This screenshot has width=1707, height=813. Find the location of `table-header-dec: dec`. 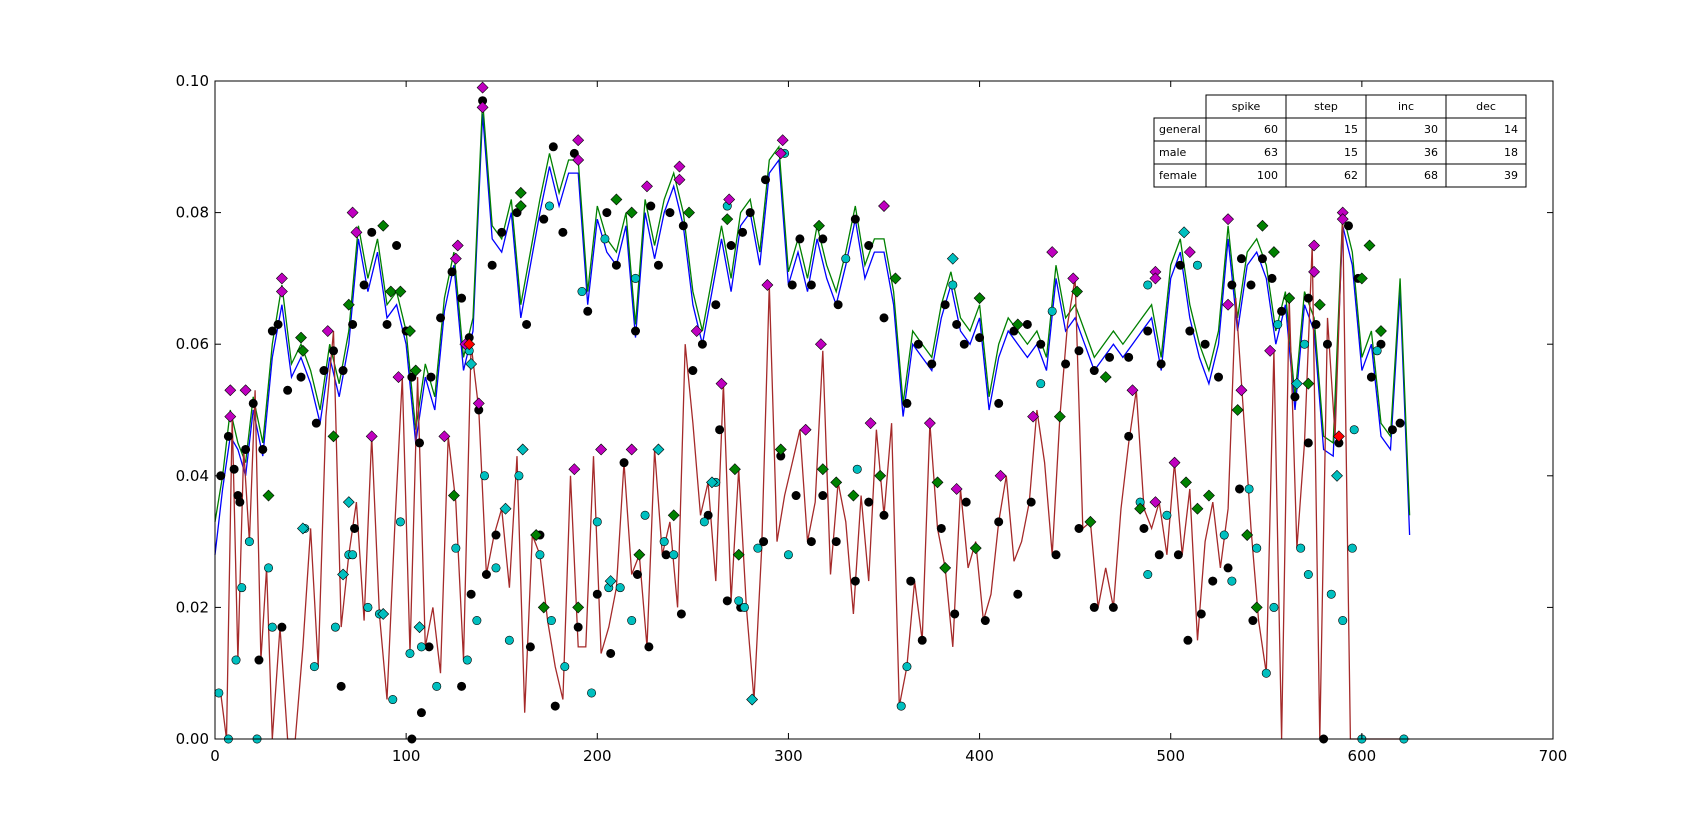

table-header-dec: dec is located at coordinates (1486, 106).